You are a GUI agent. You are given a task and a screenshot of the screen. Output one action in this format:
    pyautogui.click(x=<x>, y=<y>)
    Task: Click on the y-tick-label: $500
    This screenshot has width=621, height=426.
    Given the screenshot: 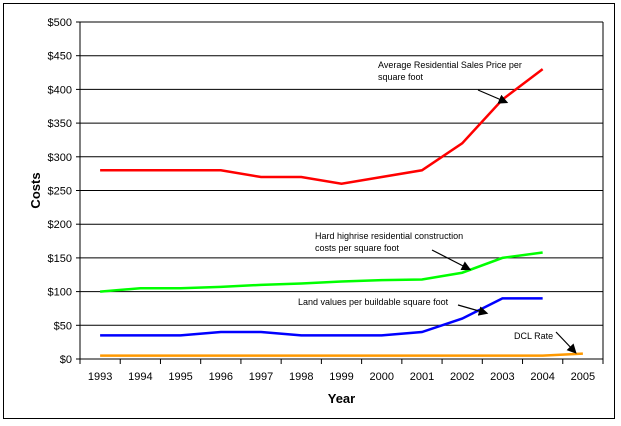 What is the action you would take?
    pyautogui.click(x=60, y=23)
    